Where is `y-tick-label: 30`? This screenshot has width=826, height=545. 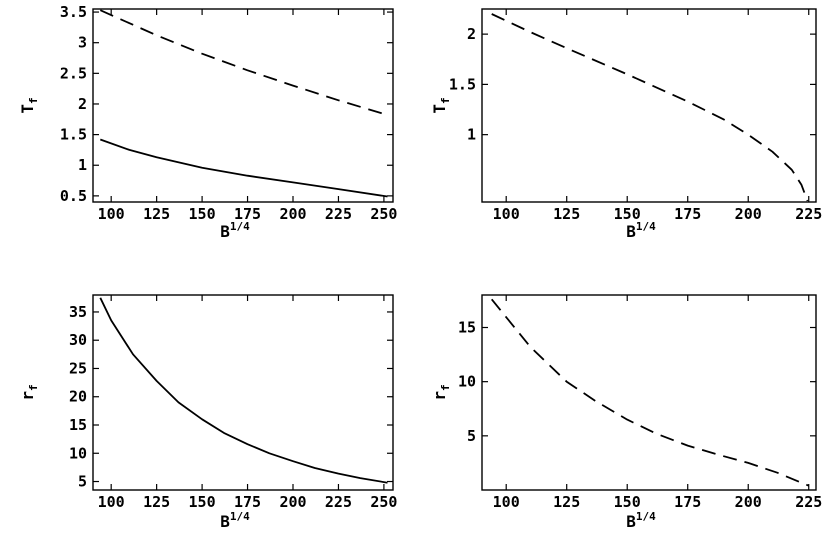 y-tick-label: 30 is located at coordinates (78, 340).